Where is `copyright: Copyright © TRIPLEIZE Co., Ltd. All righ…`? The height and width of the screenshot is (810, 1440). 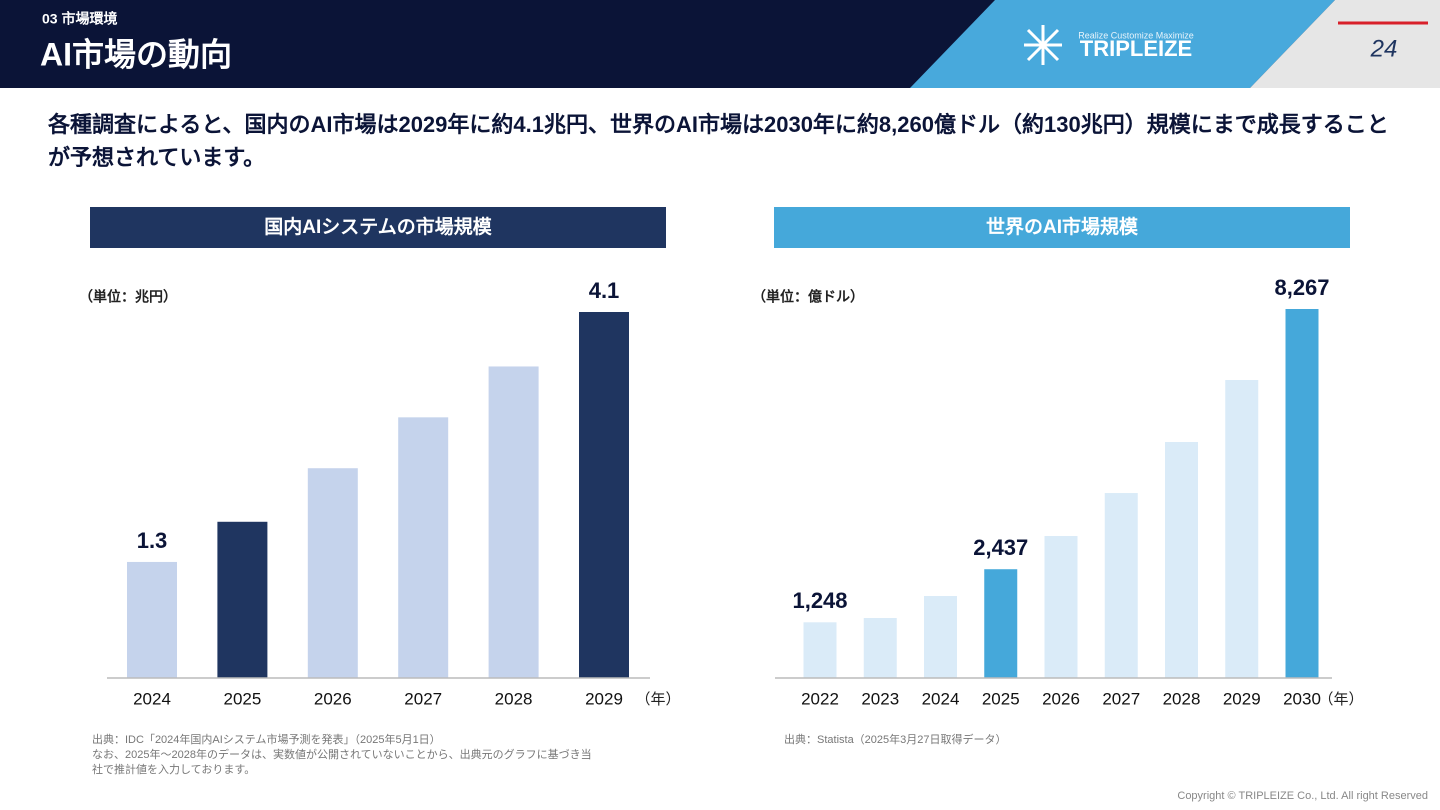
copyright: Copyright © TRIPLEIZE Co., Ltd. All righ… is located at coordinates (1302, 796).